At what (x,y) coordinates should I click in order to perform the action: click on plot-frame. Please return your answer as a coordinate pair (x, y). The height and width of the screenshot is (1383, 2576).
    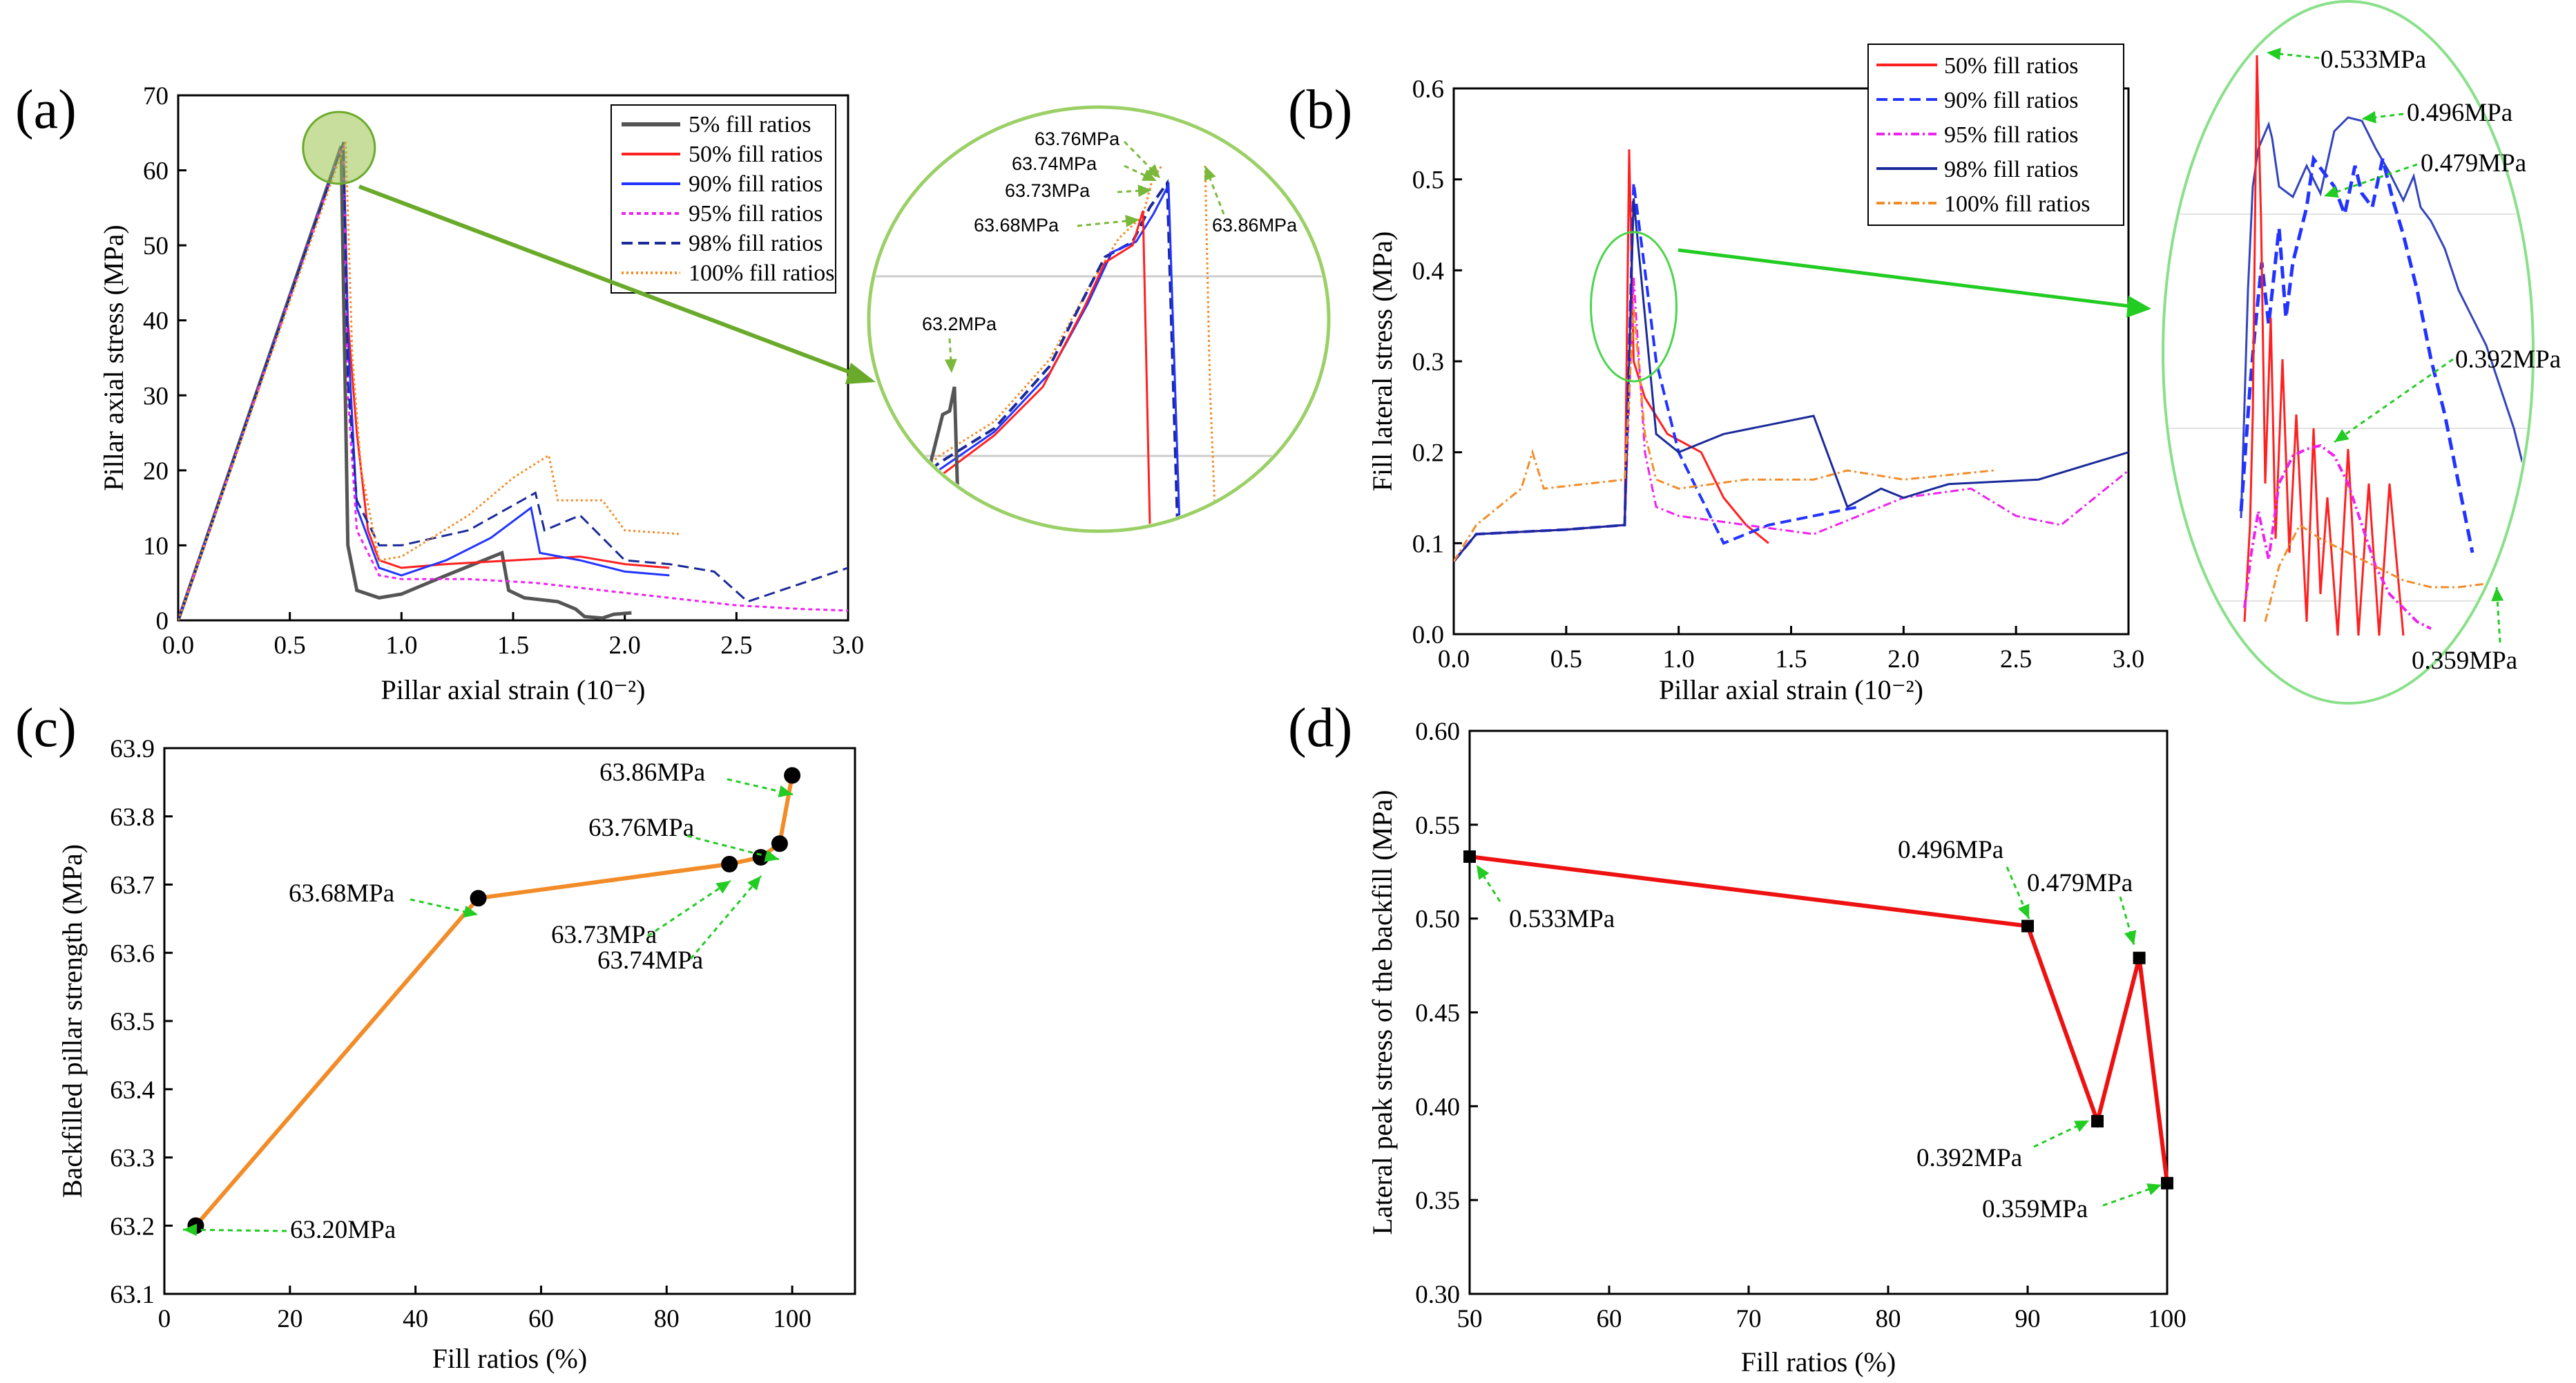
    Looking at the image, I should click on (509, 1021).